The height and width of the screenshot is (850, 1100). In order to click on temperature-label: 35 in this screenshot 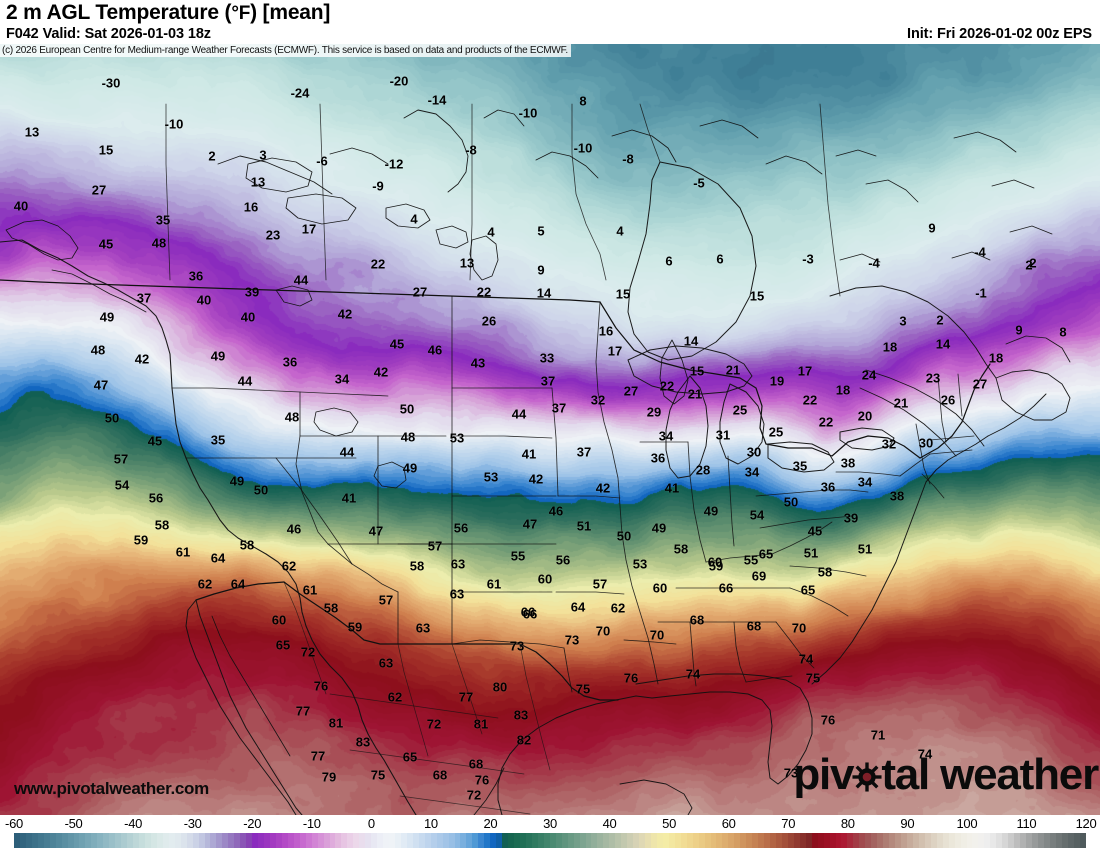, I will do `click(218, 440)`.